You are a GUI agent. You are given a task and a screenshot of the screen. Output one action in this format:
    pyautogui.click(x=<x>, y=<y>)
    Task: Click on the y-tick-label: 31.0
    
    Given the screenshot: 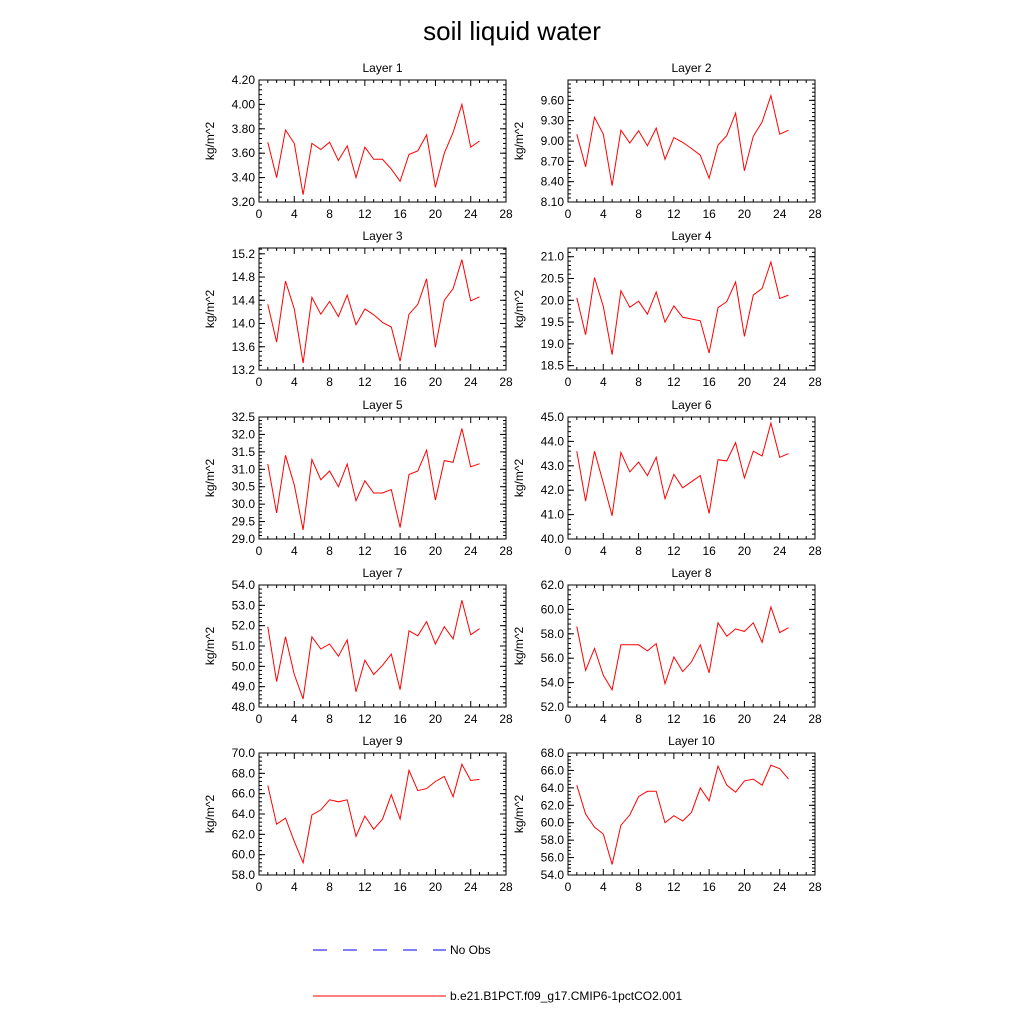 What is the action you would take?
    pyautogui.click(x=244, y=469)
    